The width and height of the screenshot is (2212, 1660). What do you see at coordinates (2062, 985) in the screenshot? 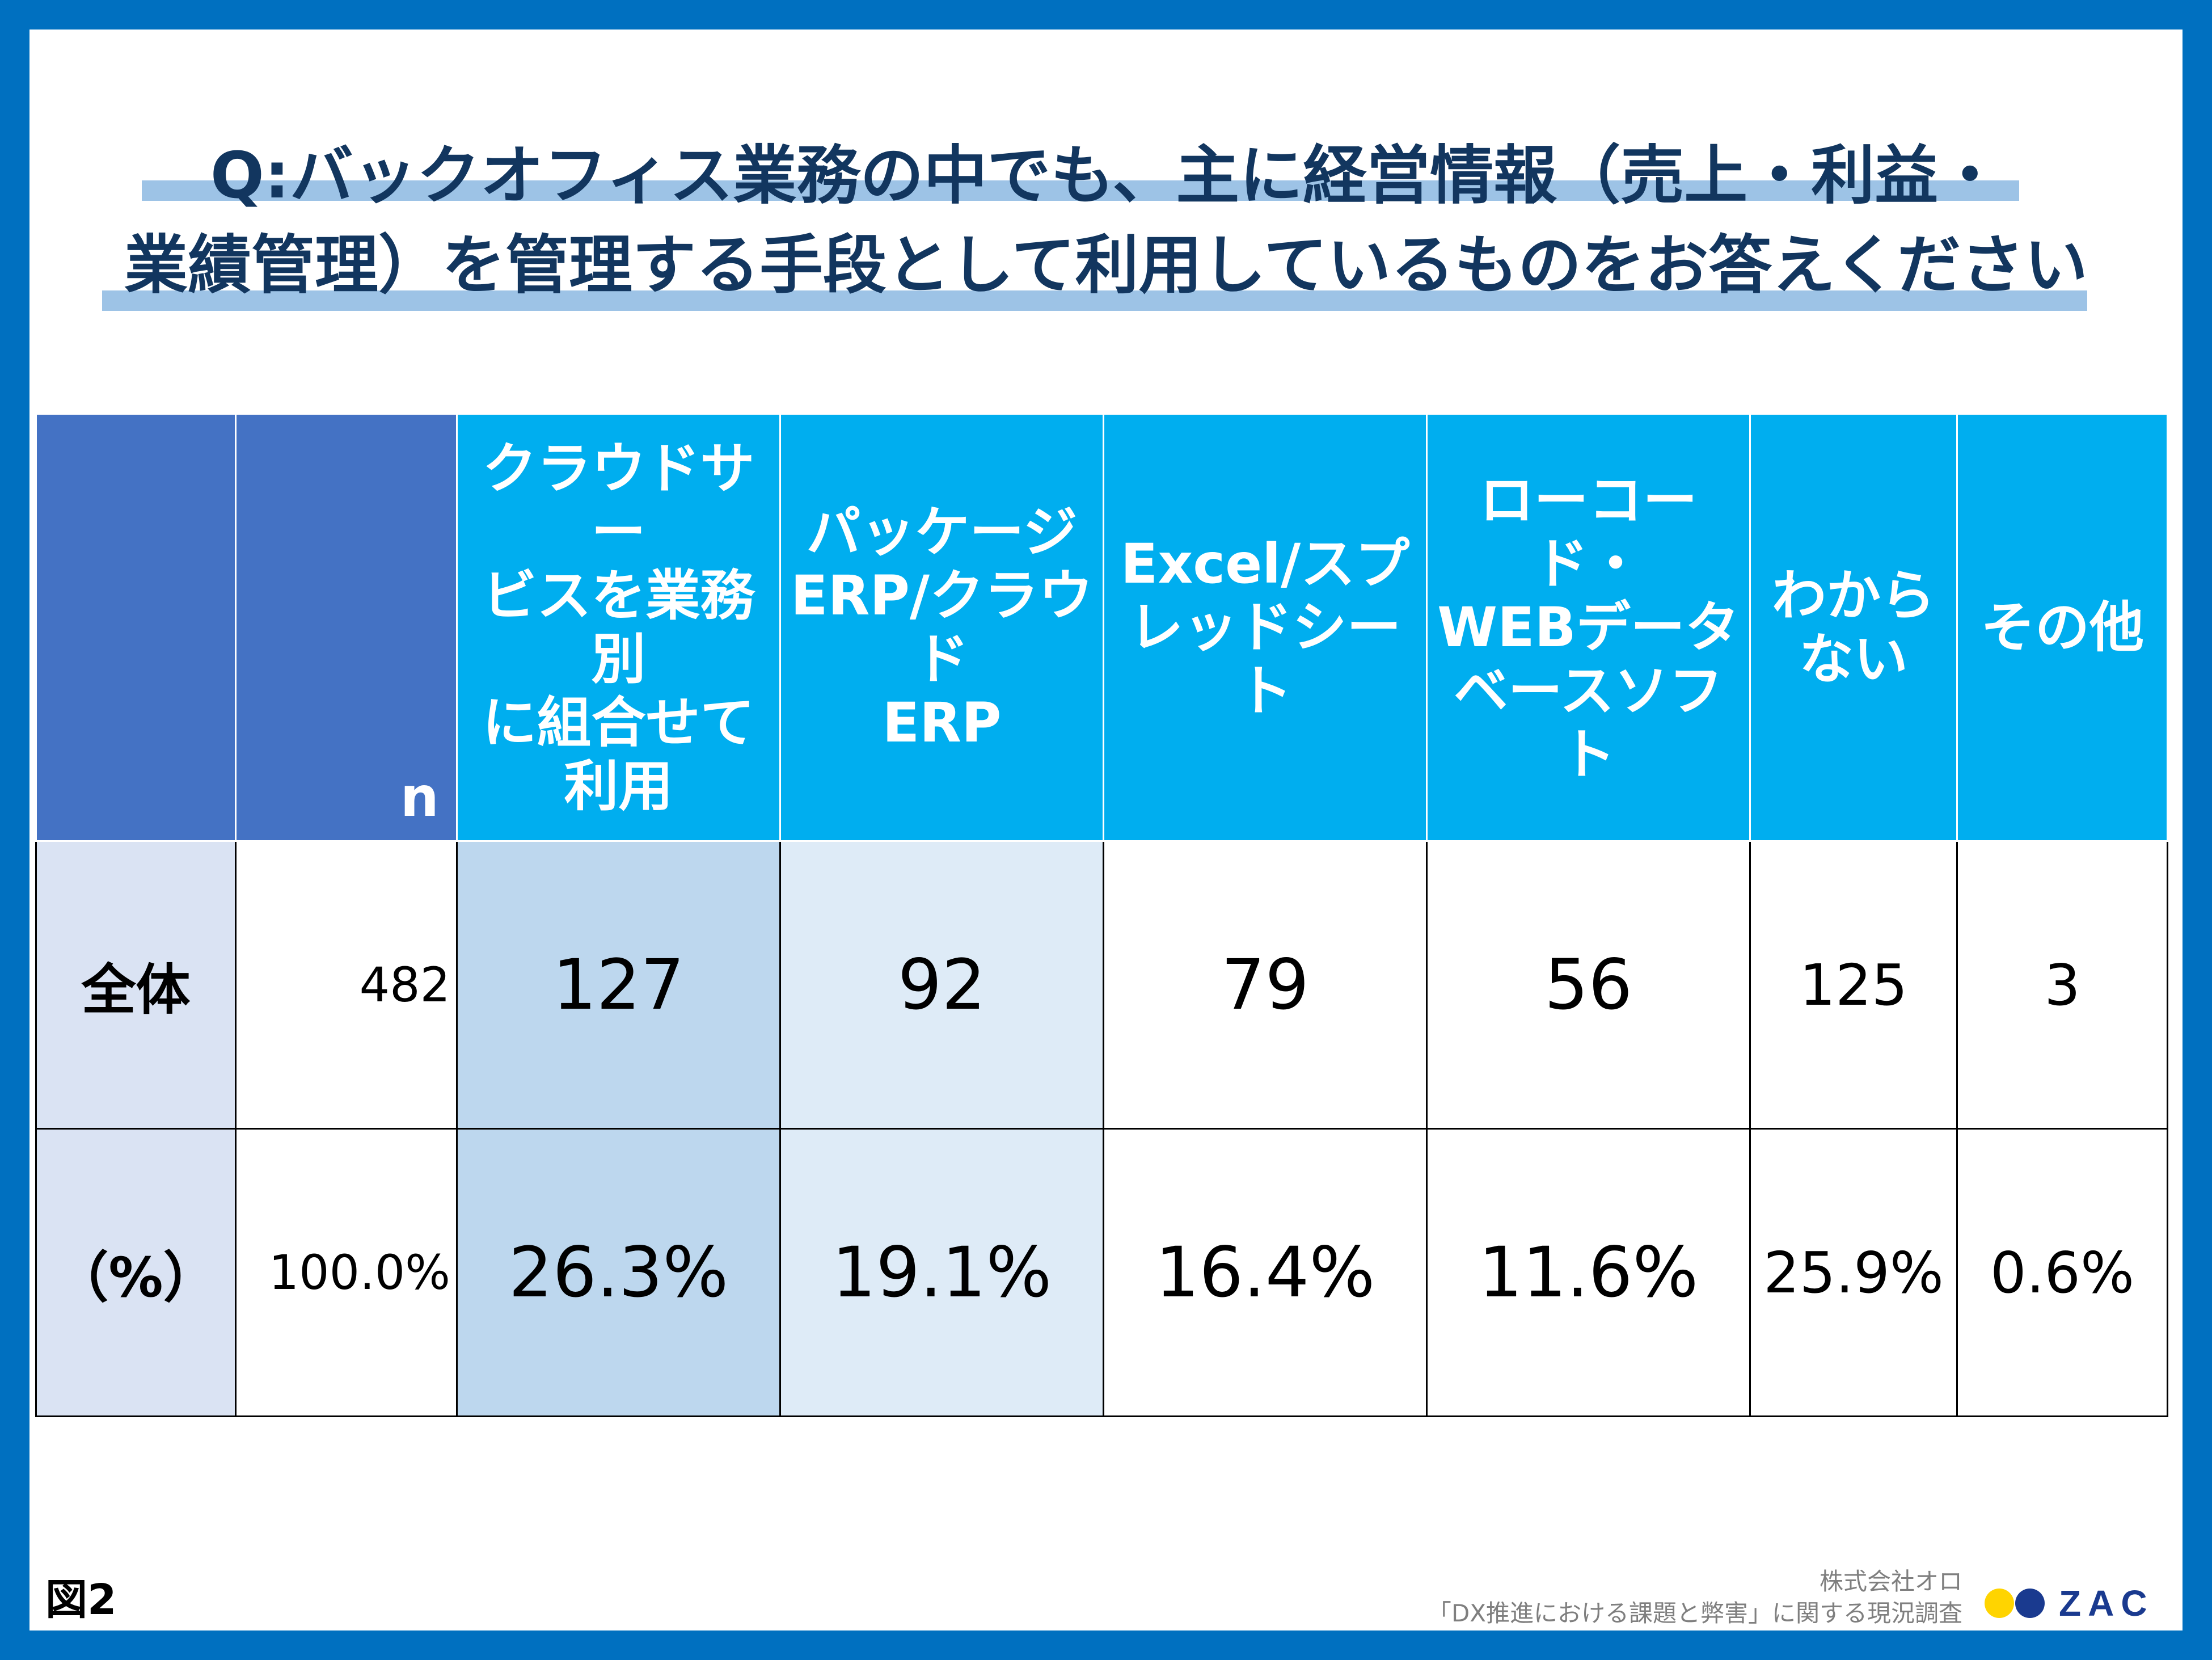
I see `value-cell: 3` at bounding box center [2062, 985].